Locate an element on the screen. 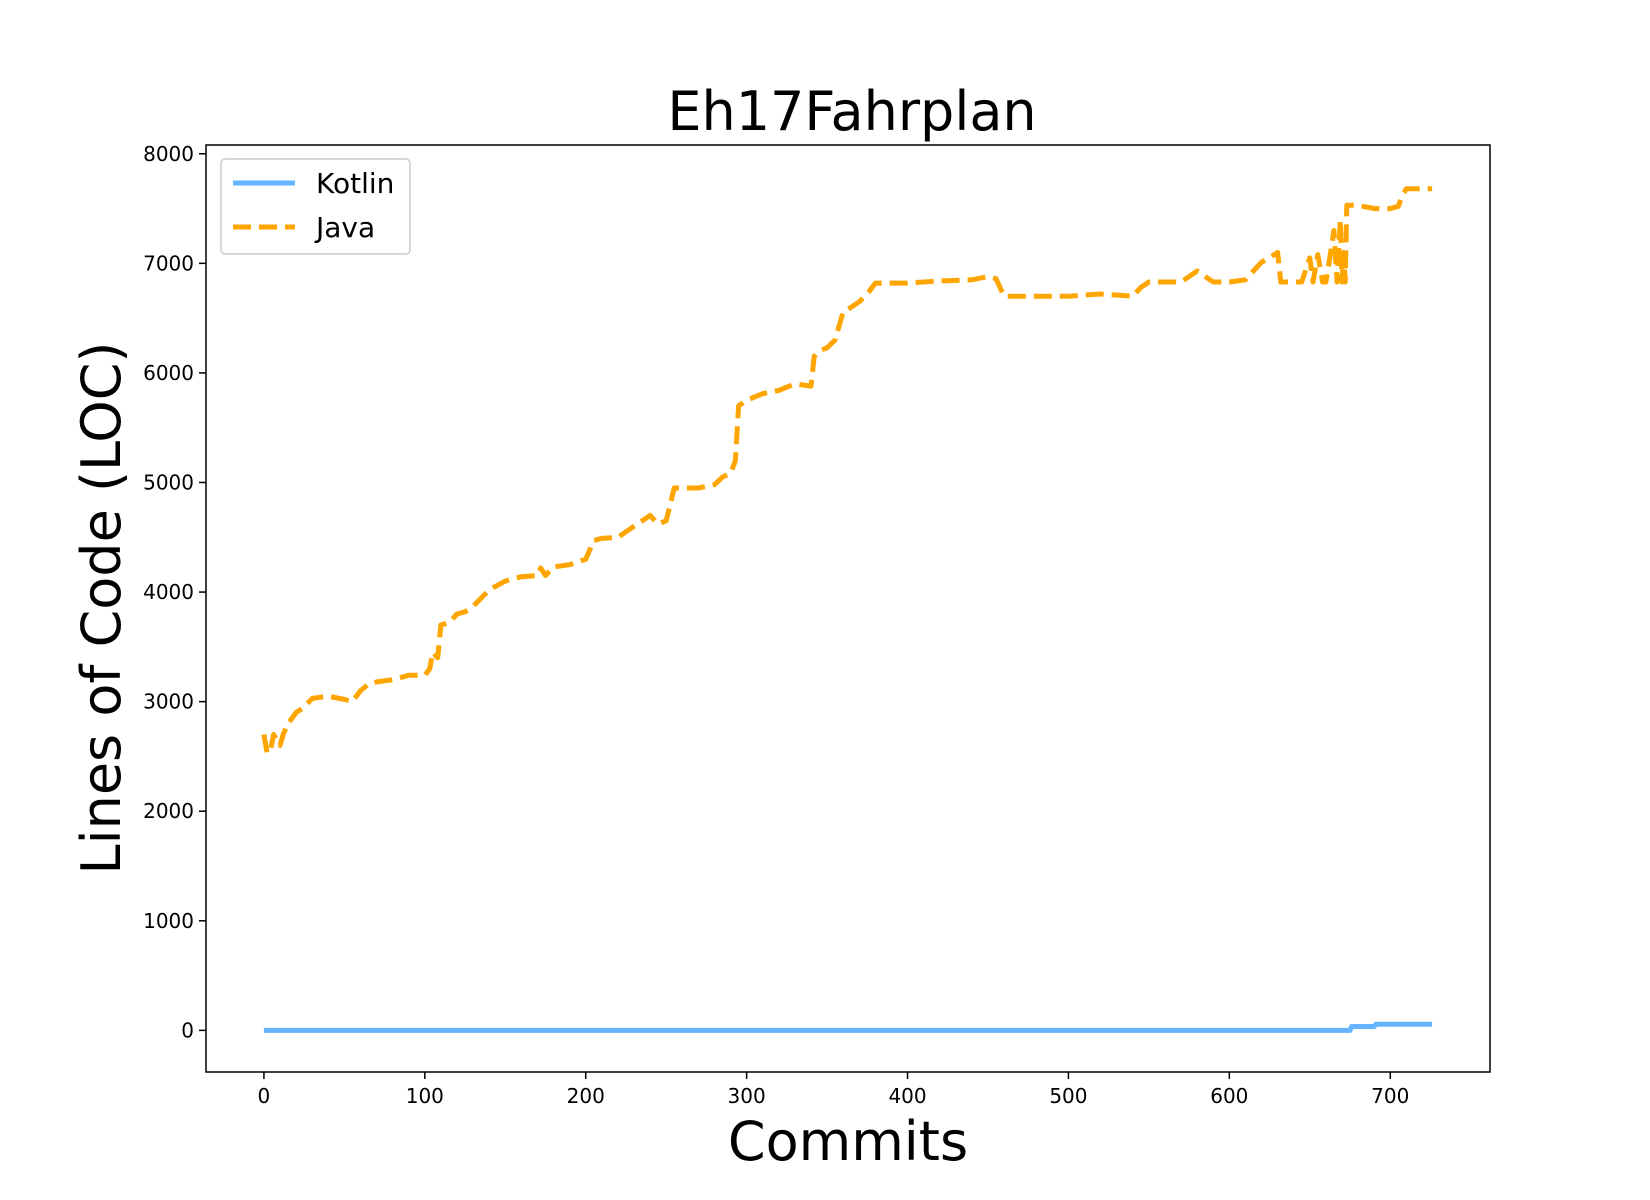 The image size is (1650, 1200). y-axis-label: Lines of Code (LOC) is located at coordinates (101, 608).